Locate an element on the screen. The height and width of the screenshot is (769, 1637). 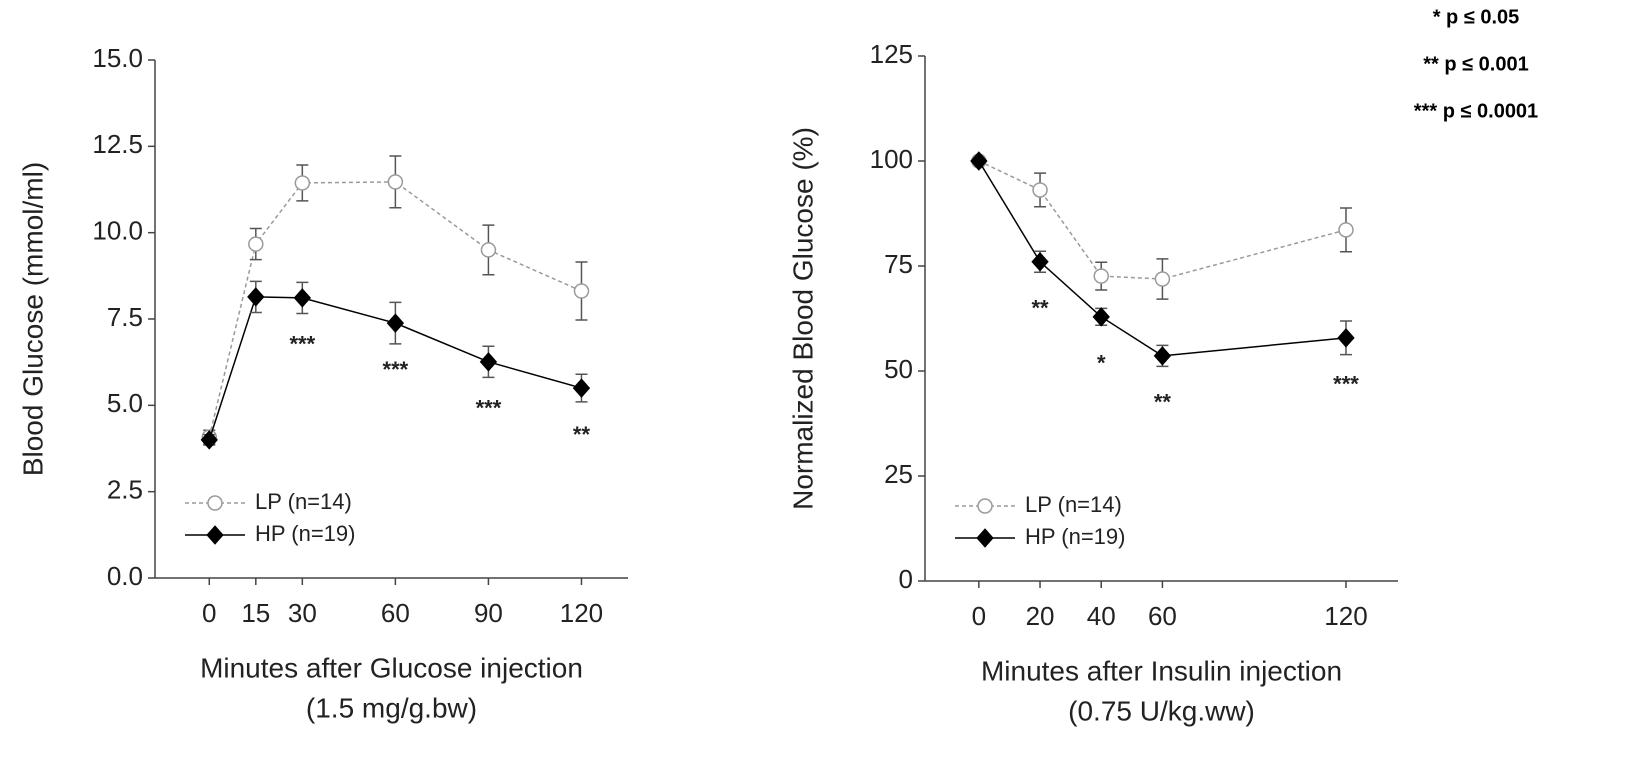
y-tick-label: 5.0 is located at coordinates (125, 403).